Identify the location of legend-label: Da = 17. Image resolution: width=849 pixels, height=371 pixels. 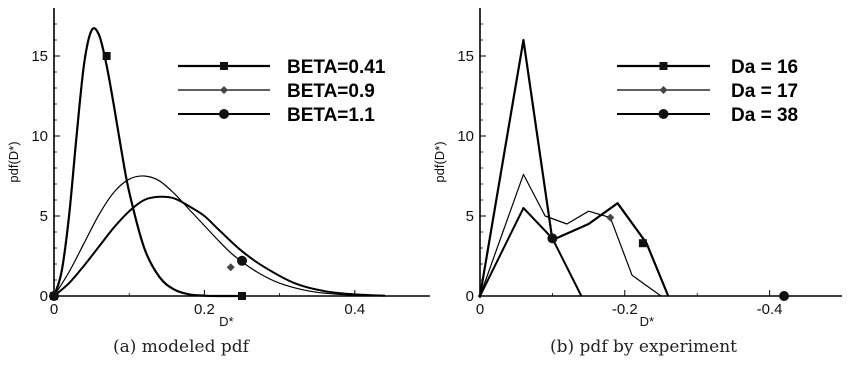
(764, 91).